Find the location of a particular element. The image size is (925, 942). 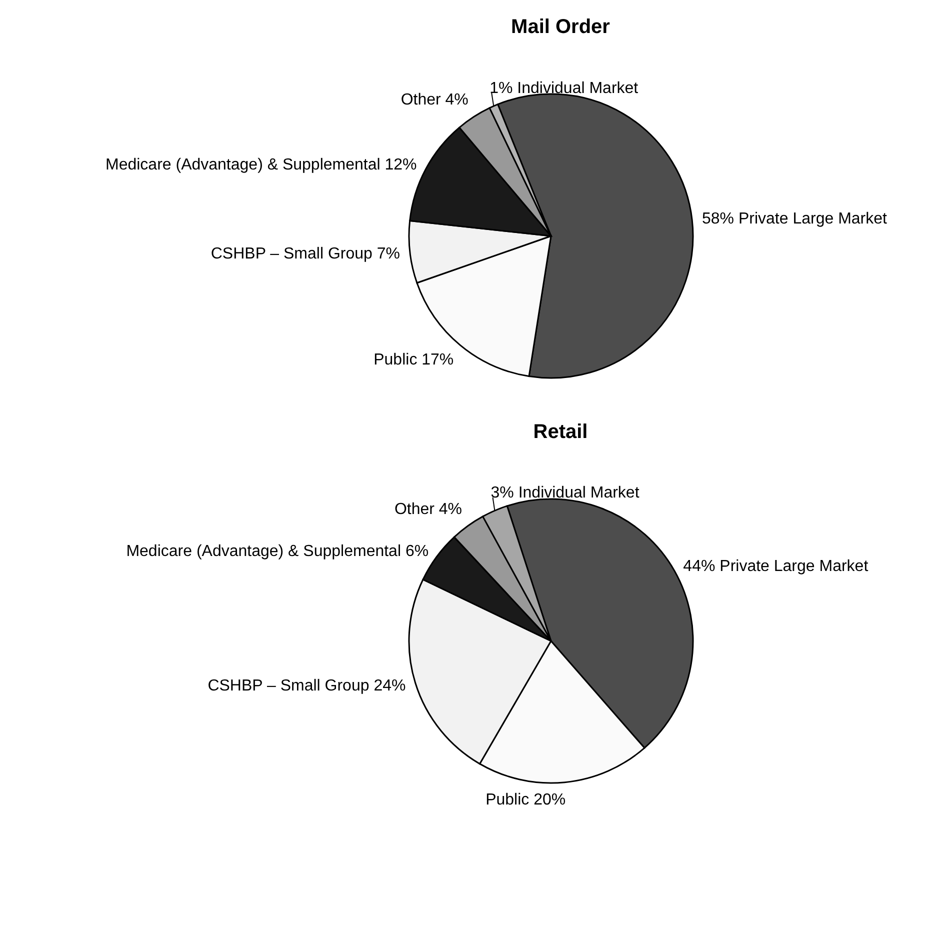

chart-title: Mail Order is located at coordinates (560, 27).